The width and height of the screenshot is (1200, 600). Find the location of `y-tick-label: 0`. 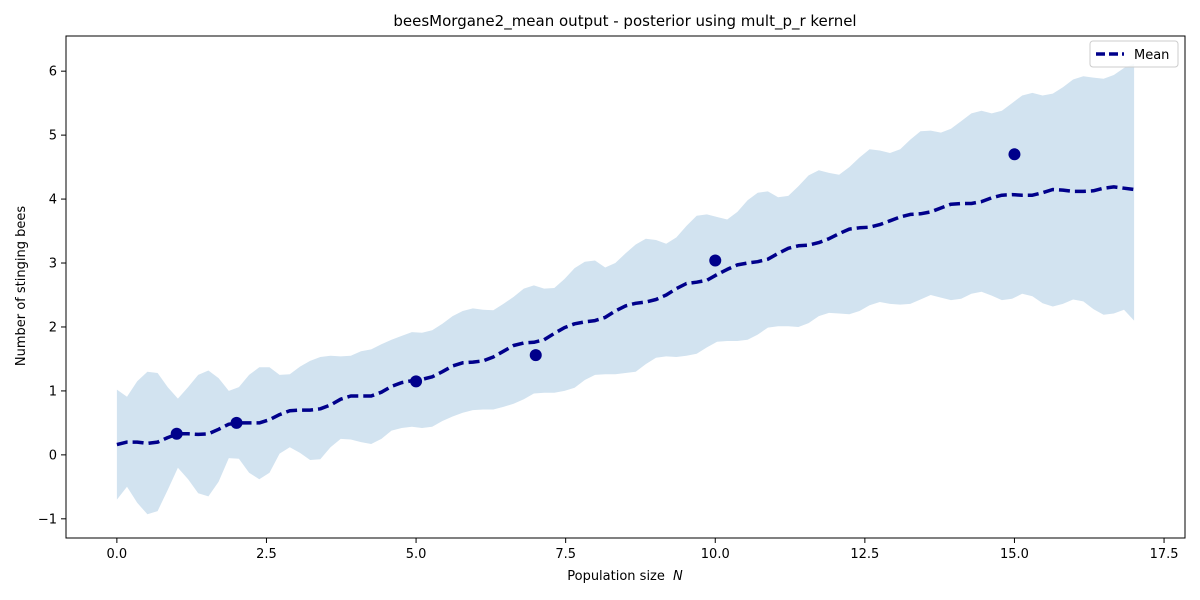

y-tick-label: 0 is located at coordinates (53, 455).